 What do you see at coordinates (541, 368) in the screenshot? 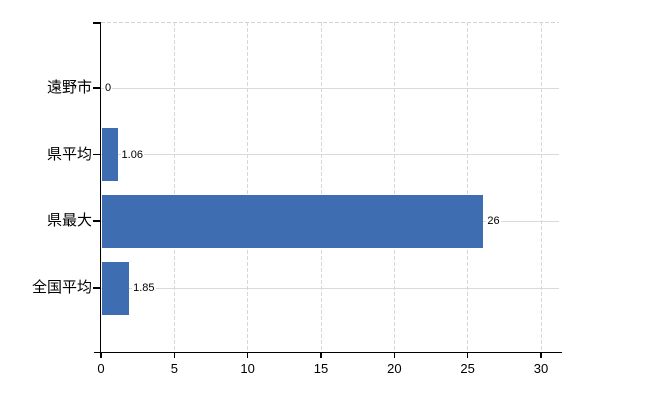
I see `x-tick-label: 30` at bounding box center [541, 368].